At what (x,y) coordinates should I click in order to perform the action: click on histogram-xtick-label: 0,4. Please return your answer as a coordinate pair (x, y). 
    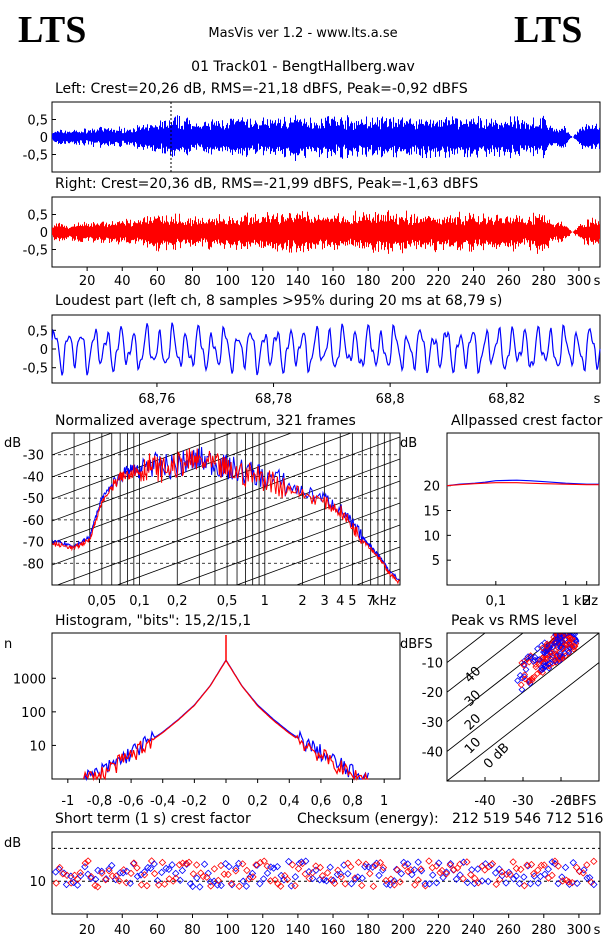
    Looking at the image, I should click on (289, 801).